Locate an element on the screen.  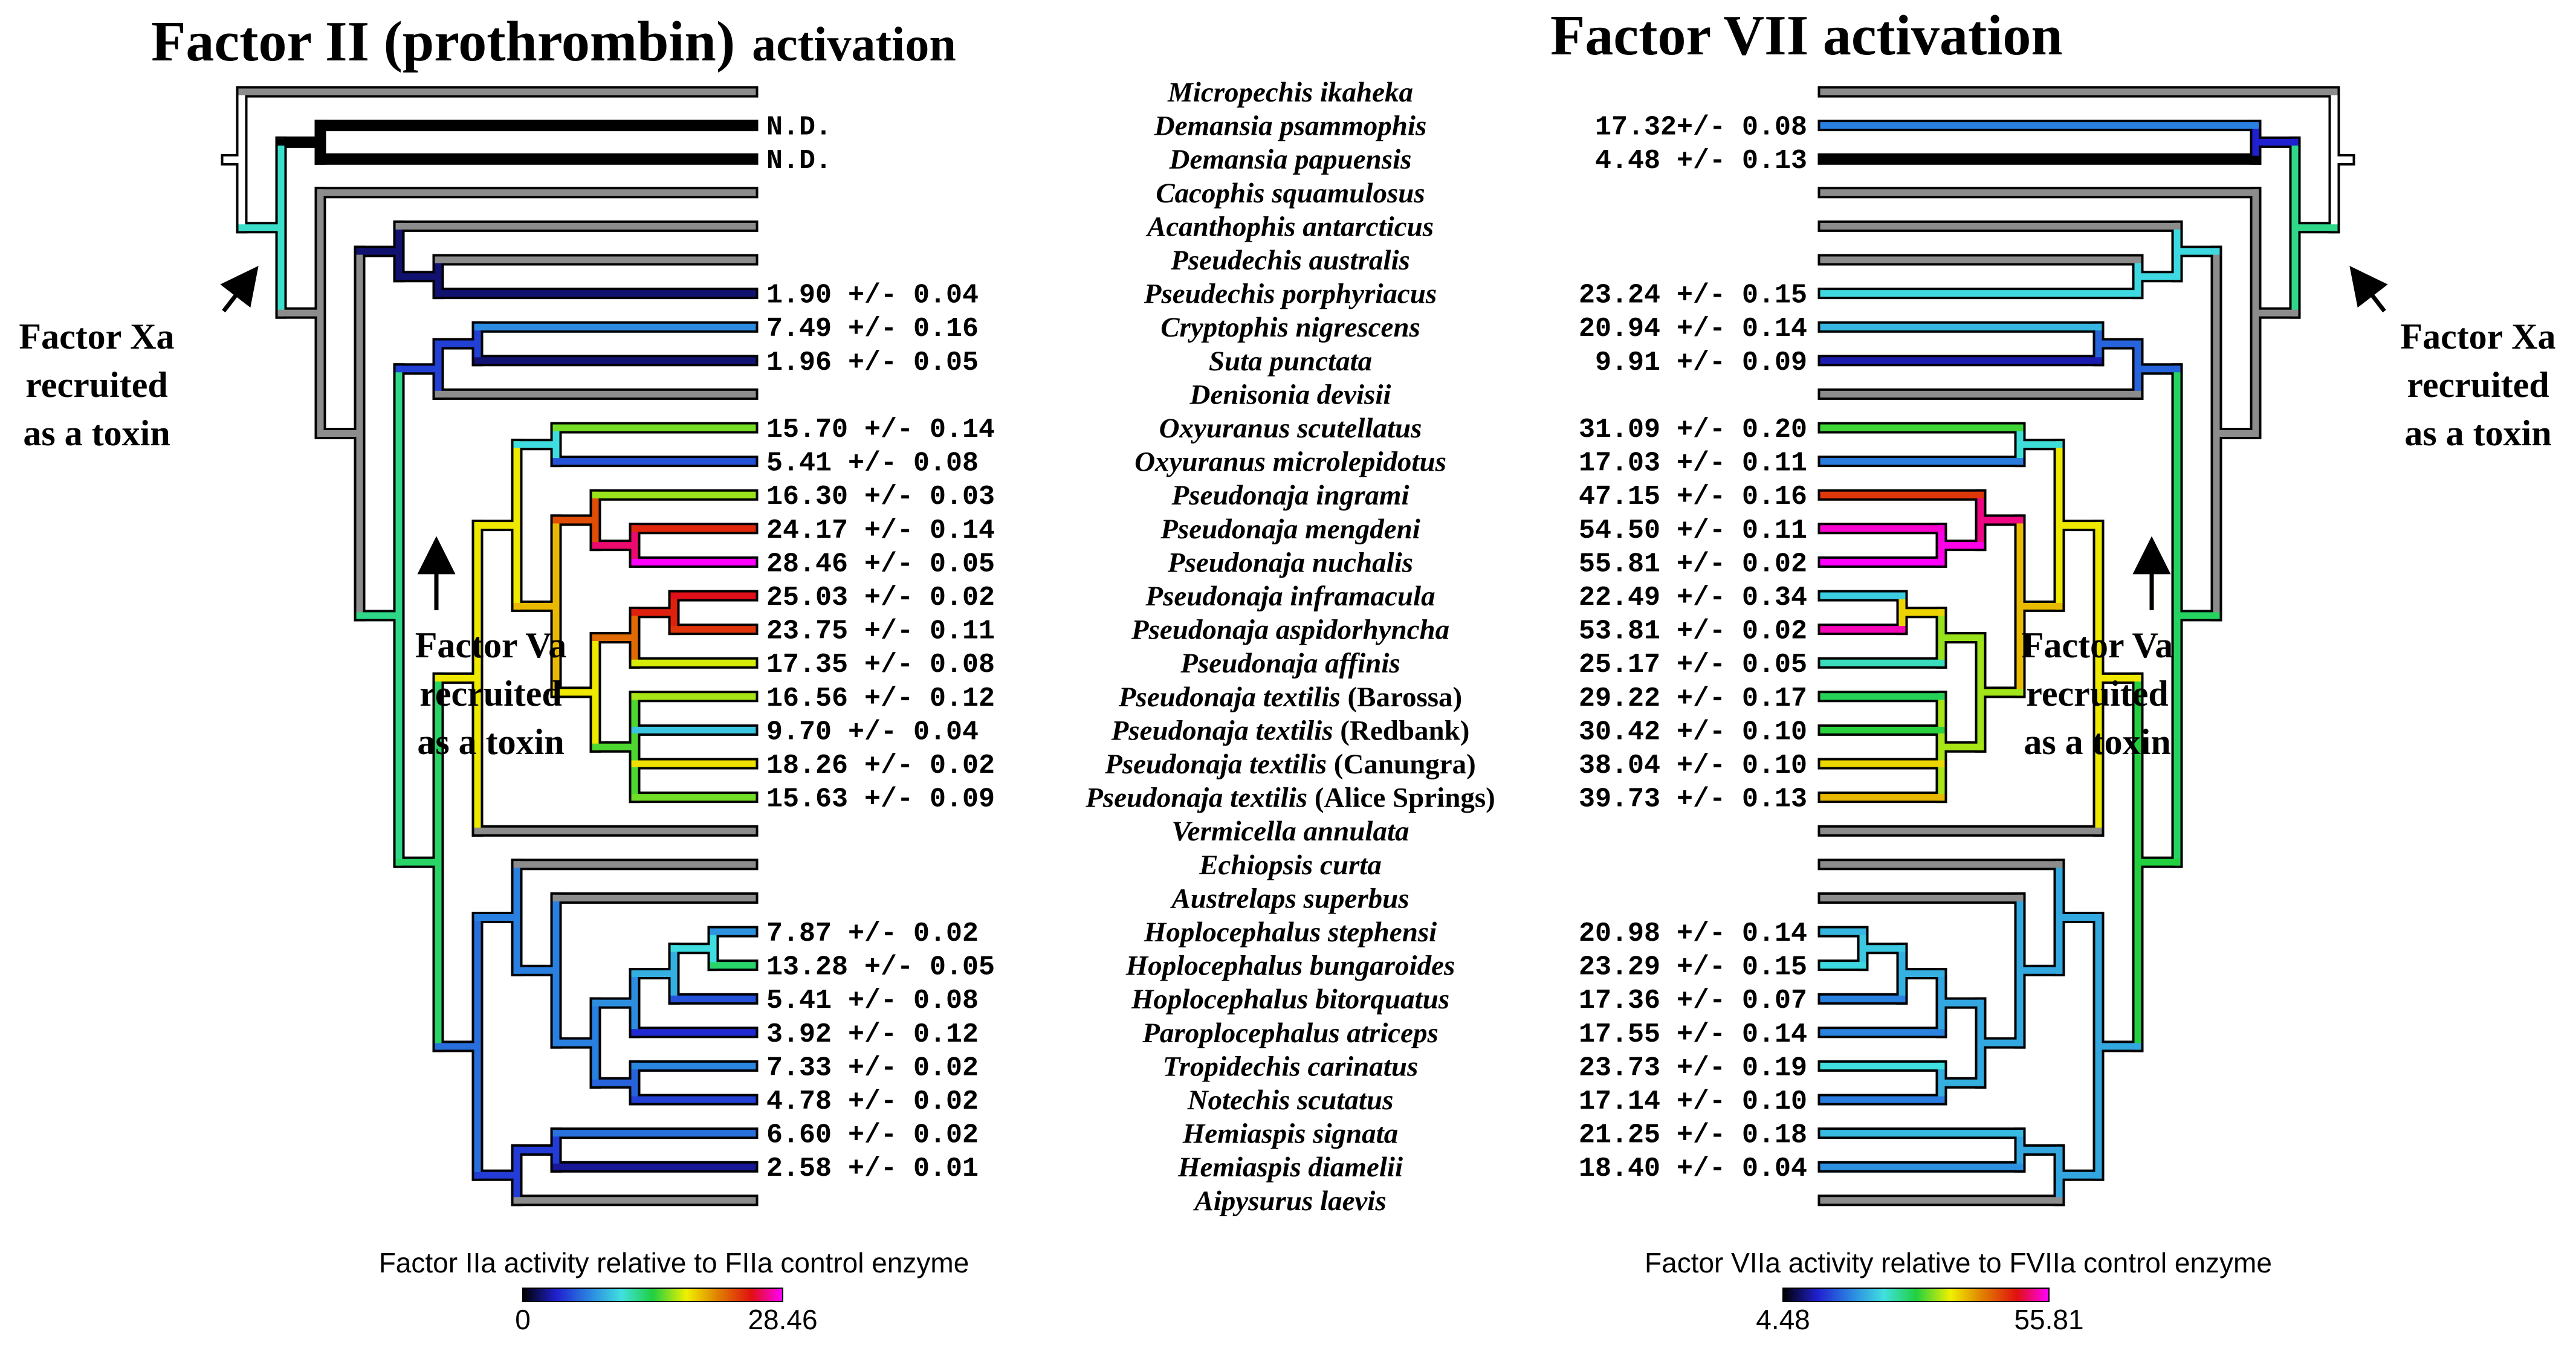
species-label: Denisonia devisii is located at coordinates (1290, 395).